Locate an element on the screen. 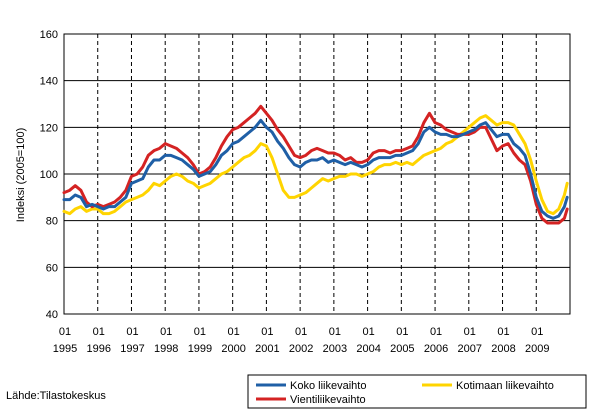 This screenshot has height=414, width=591. y-tick-label: 60 is located at coordinates (52, 268).